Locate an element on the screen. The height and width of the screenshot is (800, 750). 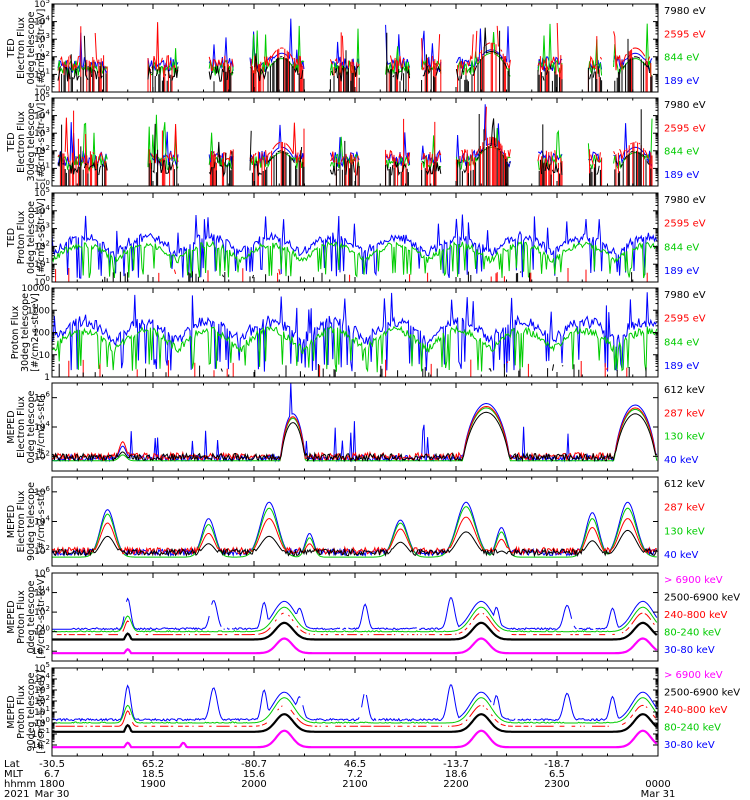
panel-2-traces is located at coordinates (355, 145).